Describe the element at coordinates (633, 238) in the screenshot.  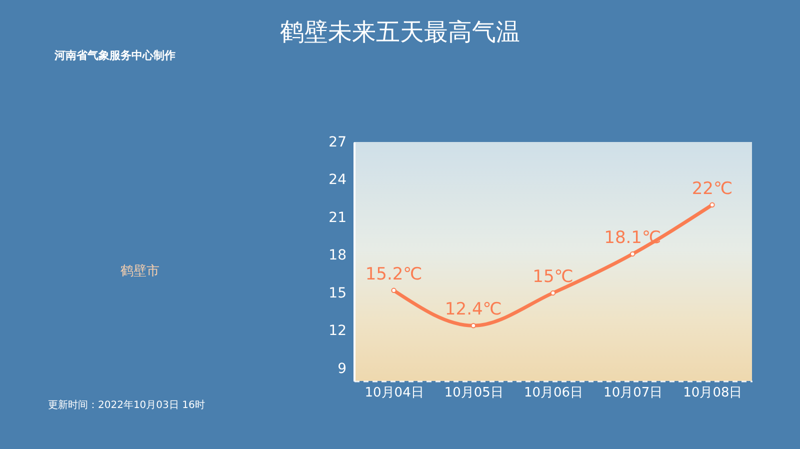
I see `data-label: 18.1℃` at that location.